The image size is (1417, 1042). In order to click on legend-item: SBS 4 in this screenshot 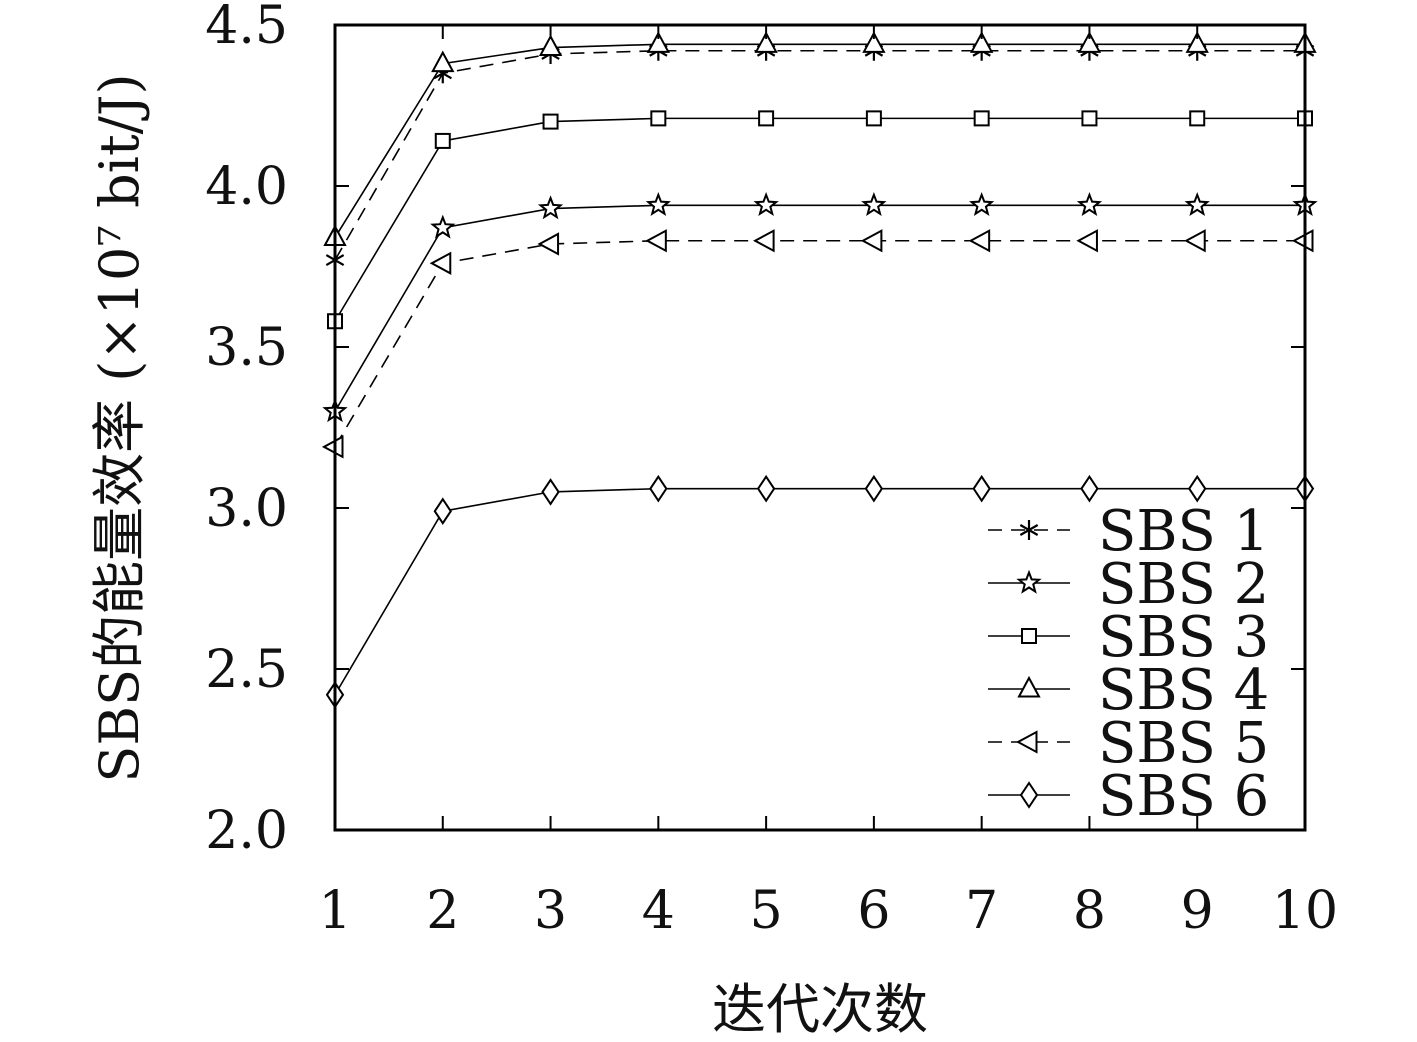, I will do `click(1128, 690)`.